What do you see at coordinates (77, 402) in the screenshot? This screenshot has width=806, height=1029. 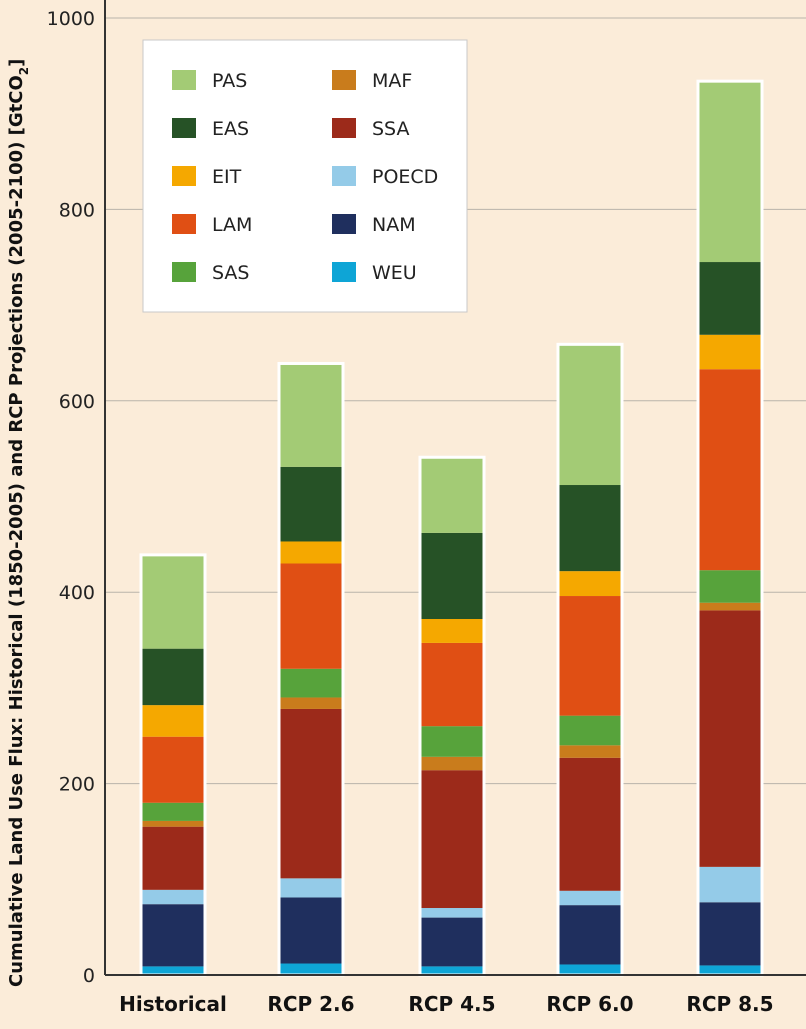 I see `y-tick-label: 600` at bounding box center [77, 402].